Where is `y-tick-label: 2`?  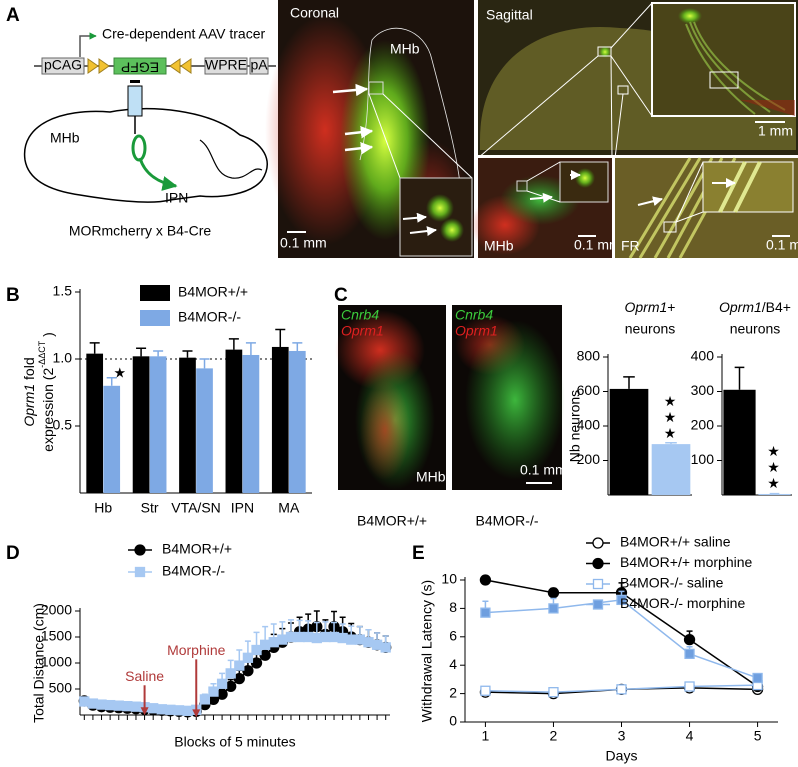
y-tick-label: 2 is located at coordinates (453, 692).